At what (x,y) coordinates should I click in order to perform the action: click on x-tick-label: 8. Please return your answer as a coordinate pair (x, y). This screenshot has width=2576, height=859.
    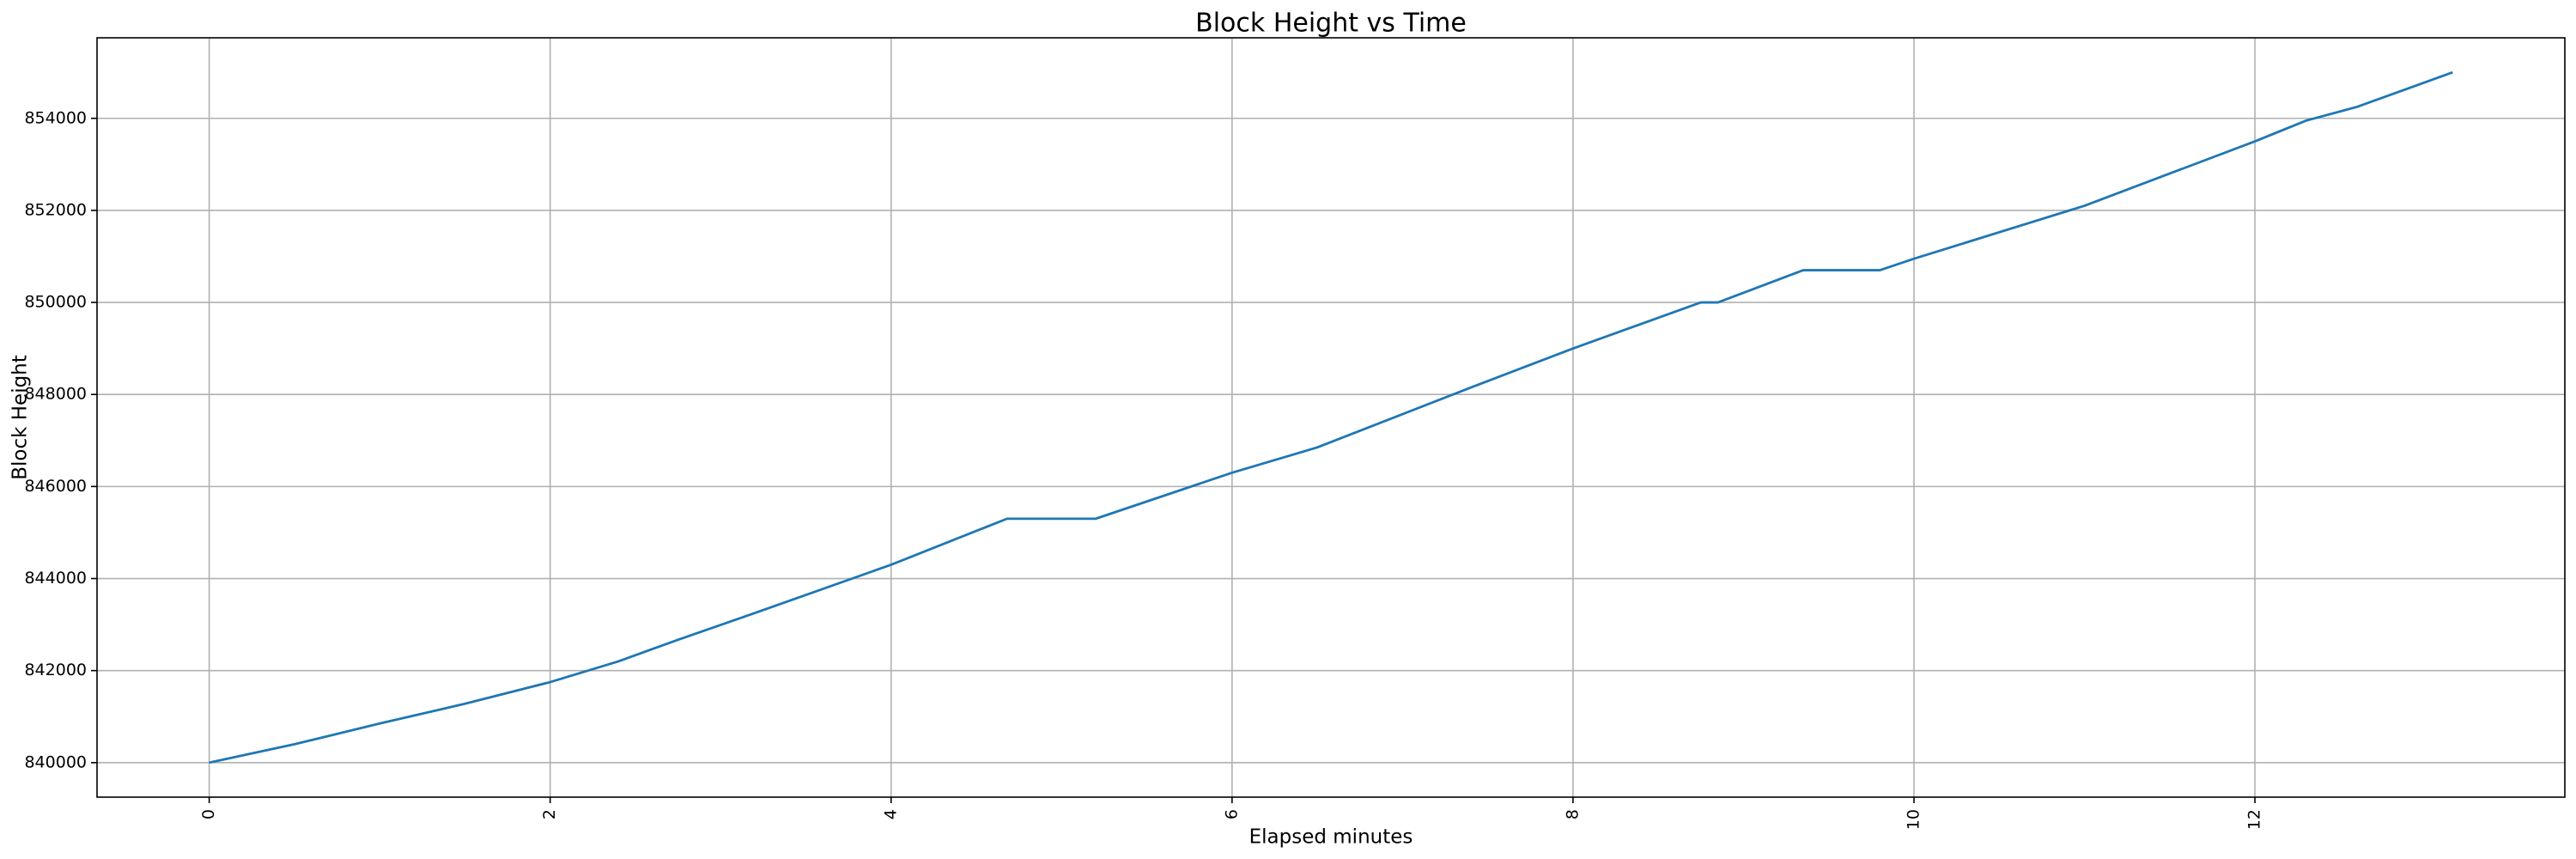
    Looking at the image, I should click on (1572, 814).